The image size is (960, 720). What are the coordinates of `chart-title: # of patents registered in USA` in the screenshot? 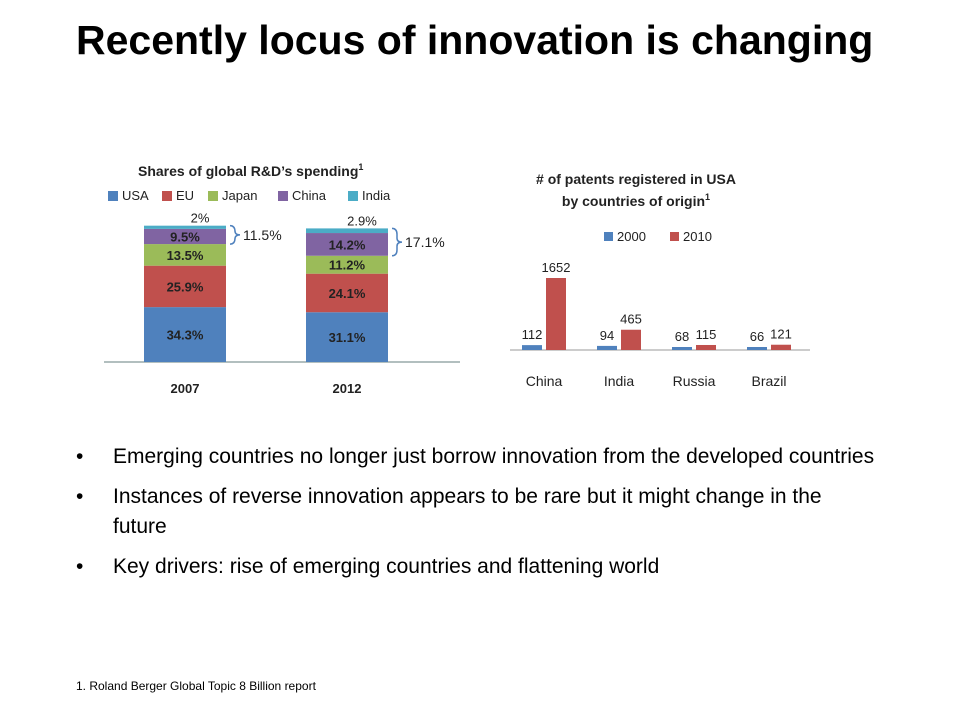 It's located at (636, 179).